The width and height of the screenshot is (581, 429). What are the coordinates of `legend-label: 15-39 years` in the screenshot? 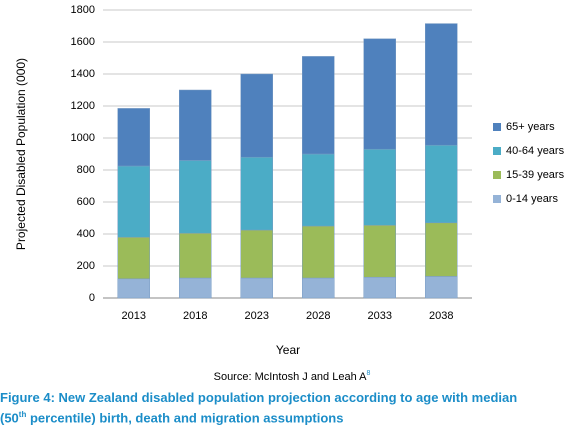 It's located at (535, 175).